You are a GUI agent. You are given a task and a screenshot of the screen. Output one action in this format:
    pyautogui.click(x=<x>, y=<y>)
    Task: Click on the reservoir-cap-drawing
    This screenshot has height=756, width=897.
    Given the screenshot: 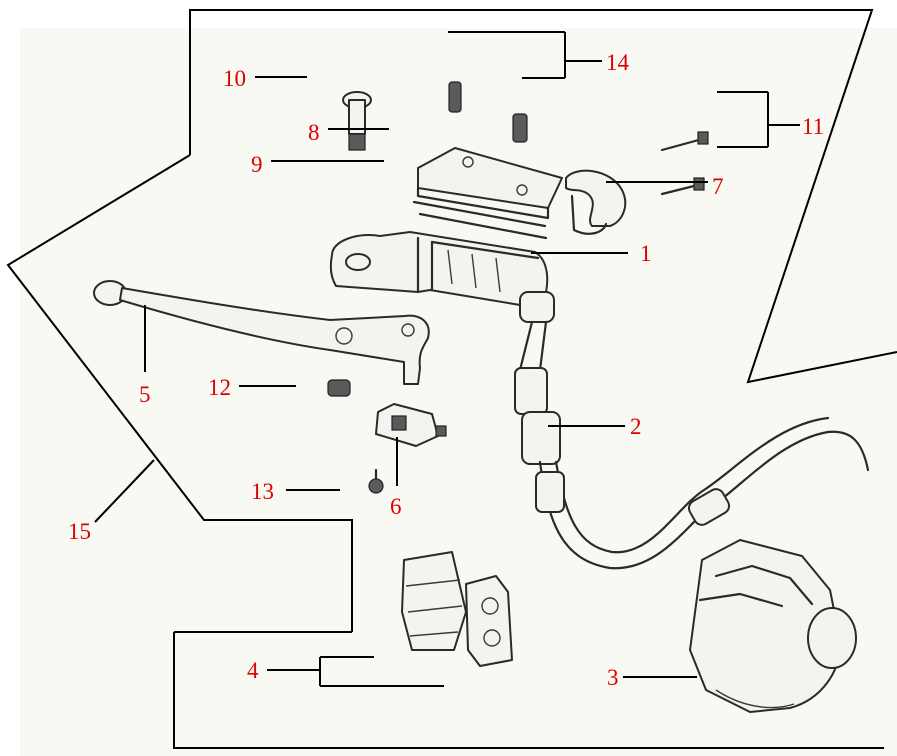 What is the action you would take?
    pyautogui.click(x=487, y=193)
    